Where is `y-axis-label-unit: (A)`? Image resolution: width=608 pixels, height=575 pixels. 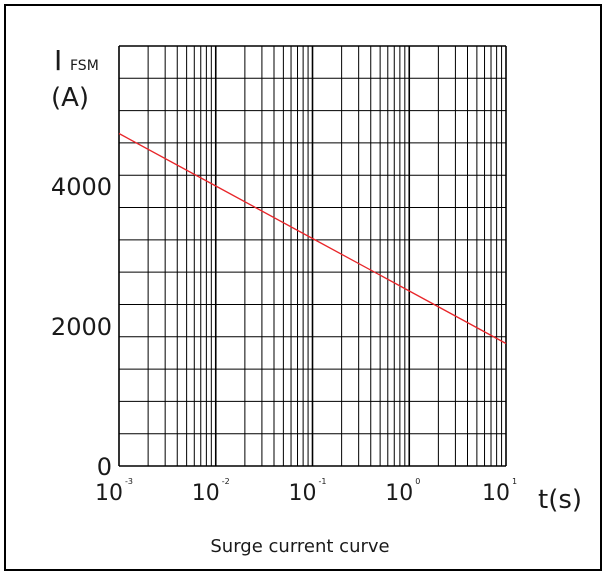 y-axis-label-unit: (A) is located at coordinates (70, 98).